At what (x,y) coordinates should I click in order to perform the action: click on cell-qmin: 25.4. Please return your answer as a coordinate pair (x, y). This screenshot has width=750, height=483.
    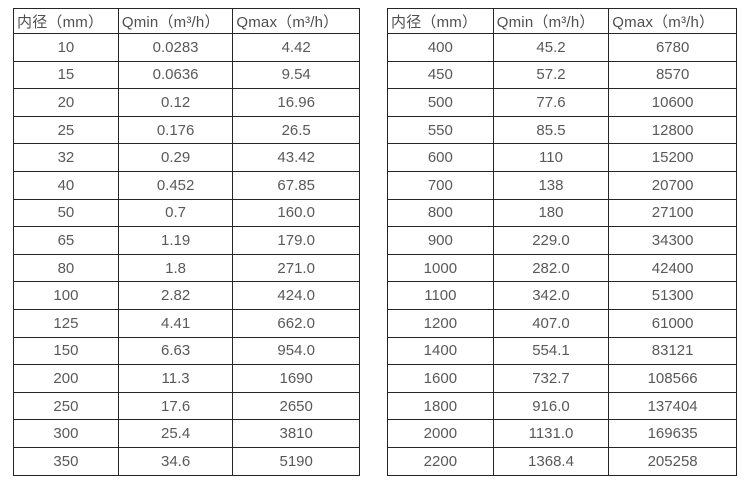
    Looking at the image, I should click on (175, 433).